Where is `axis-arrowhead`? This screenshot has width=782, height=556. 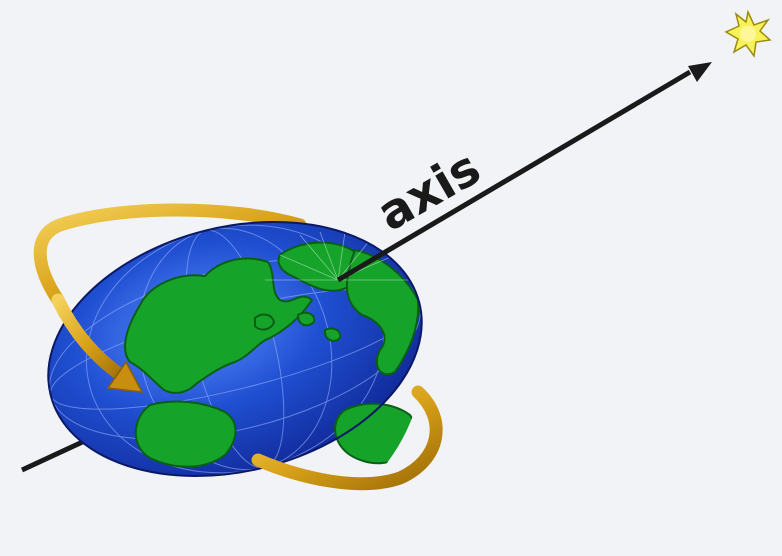 axis-arrowhead is located at coordinates (700, 72).